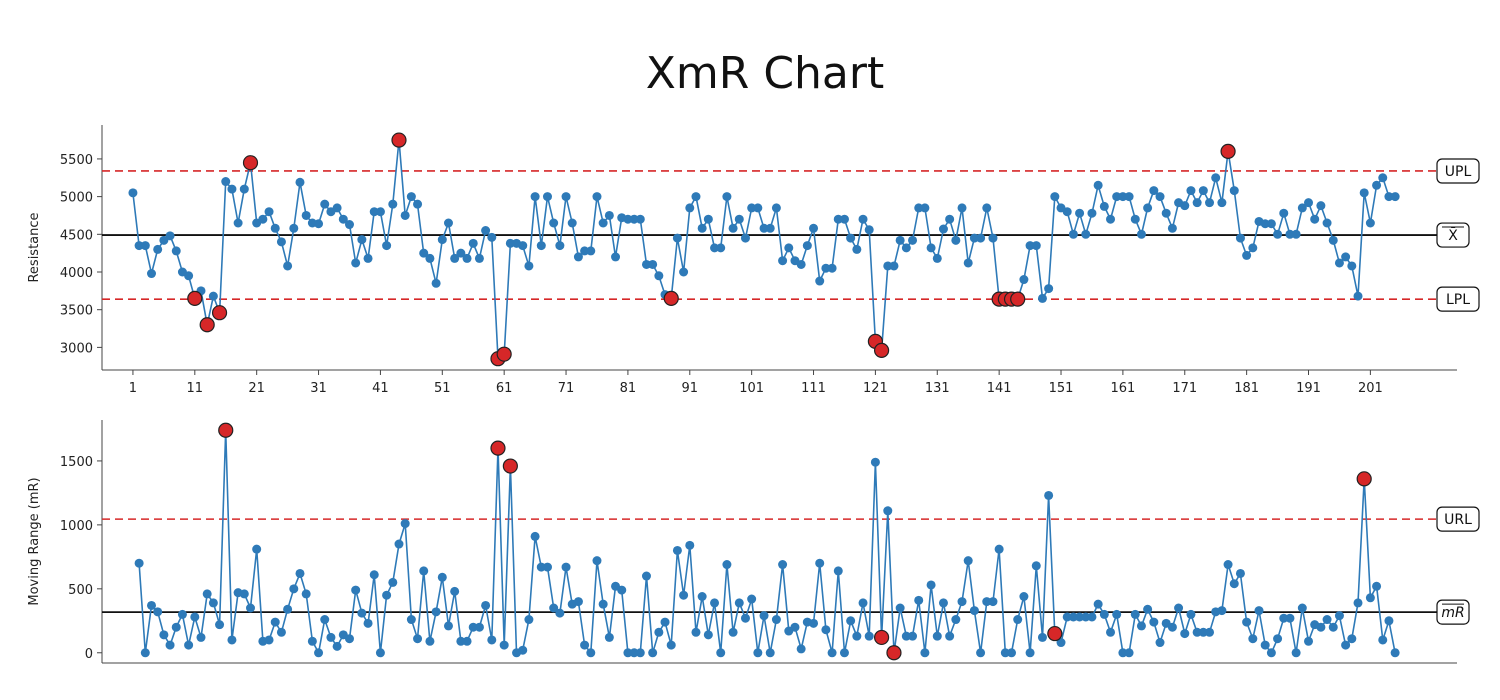  I want to click on x-tick-label: 11, so click(195, 388).